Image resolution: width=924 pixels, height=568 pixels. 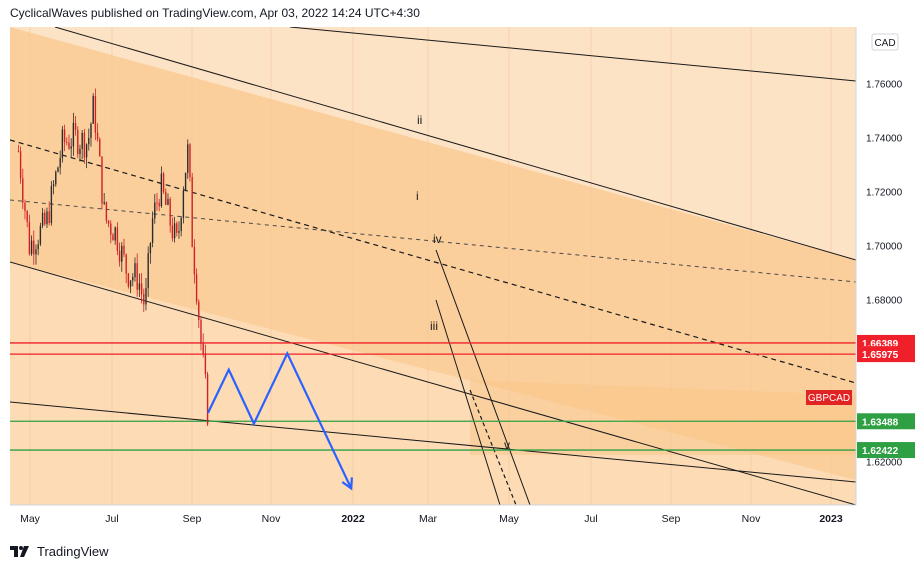 What do you see at coordinates (21, 551) in the screenshot?
I see `tradingview-logo-icon` at bounding box center [21, 551].